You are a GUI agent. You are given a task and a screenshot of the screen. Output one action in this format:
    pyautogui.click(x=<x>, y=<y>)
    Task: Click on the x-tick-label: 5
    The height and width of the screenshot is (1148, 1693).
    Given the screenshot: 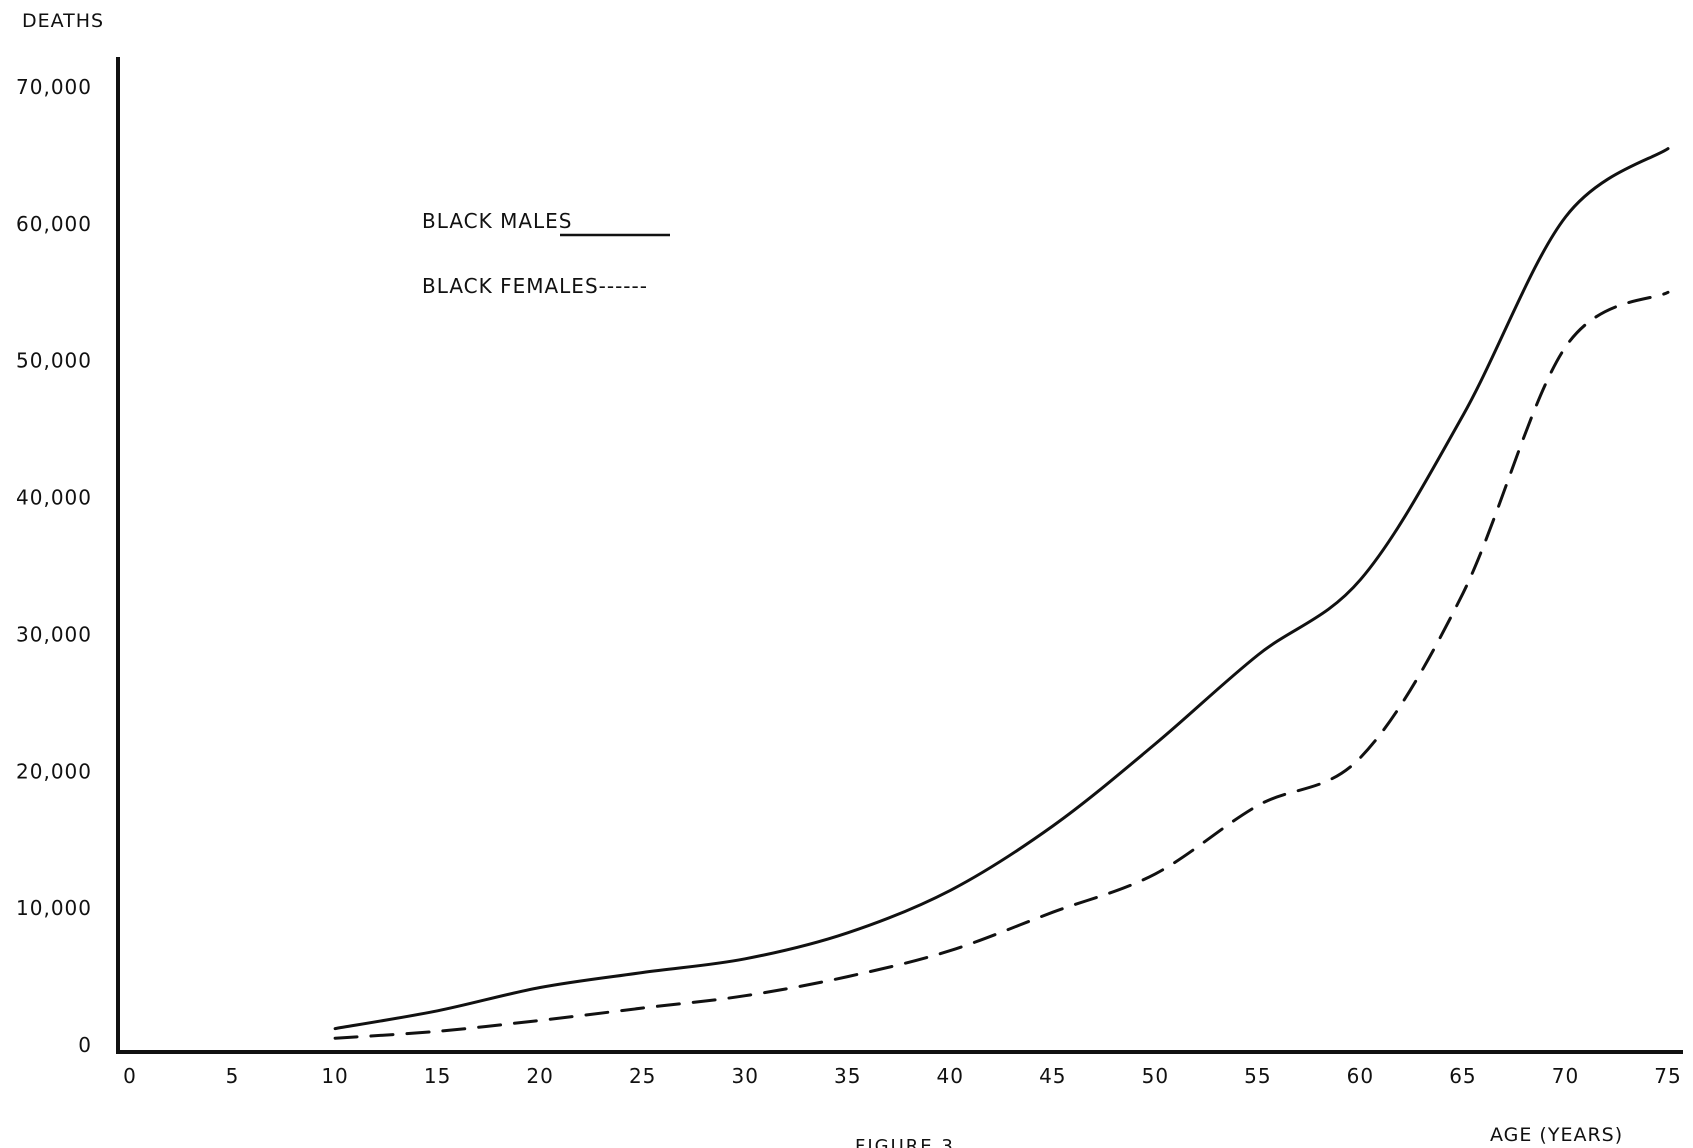 What is the action you would take?
    pyautogui.click(x=233, y=1076)
    